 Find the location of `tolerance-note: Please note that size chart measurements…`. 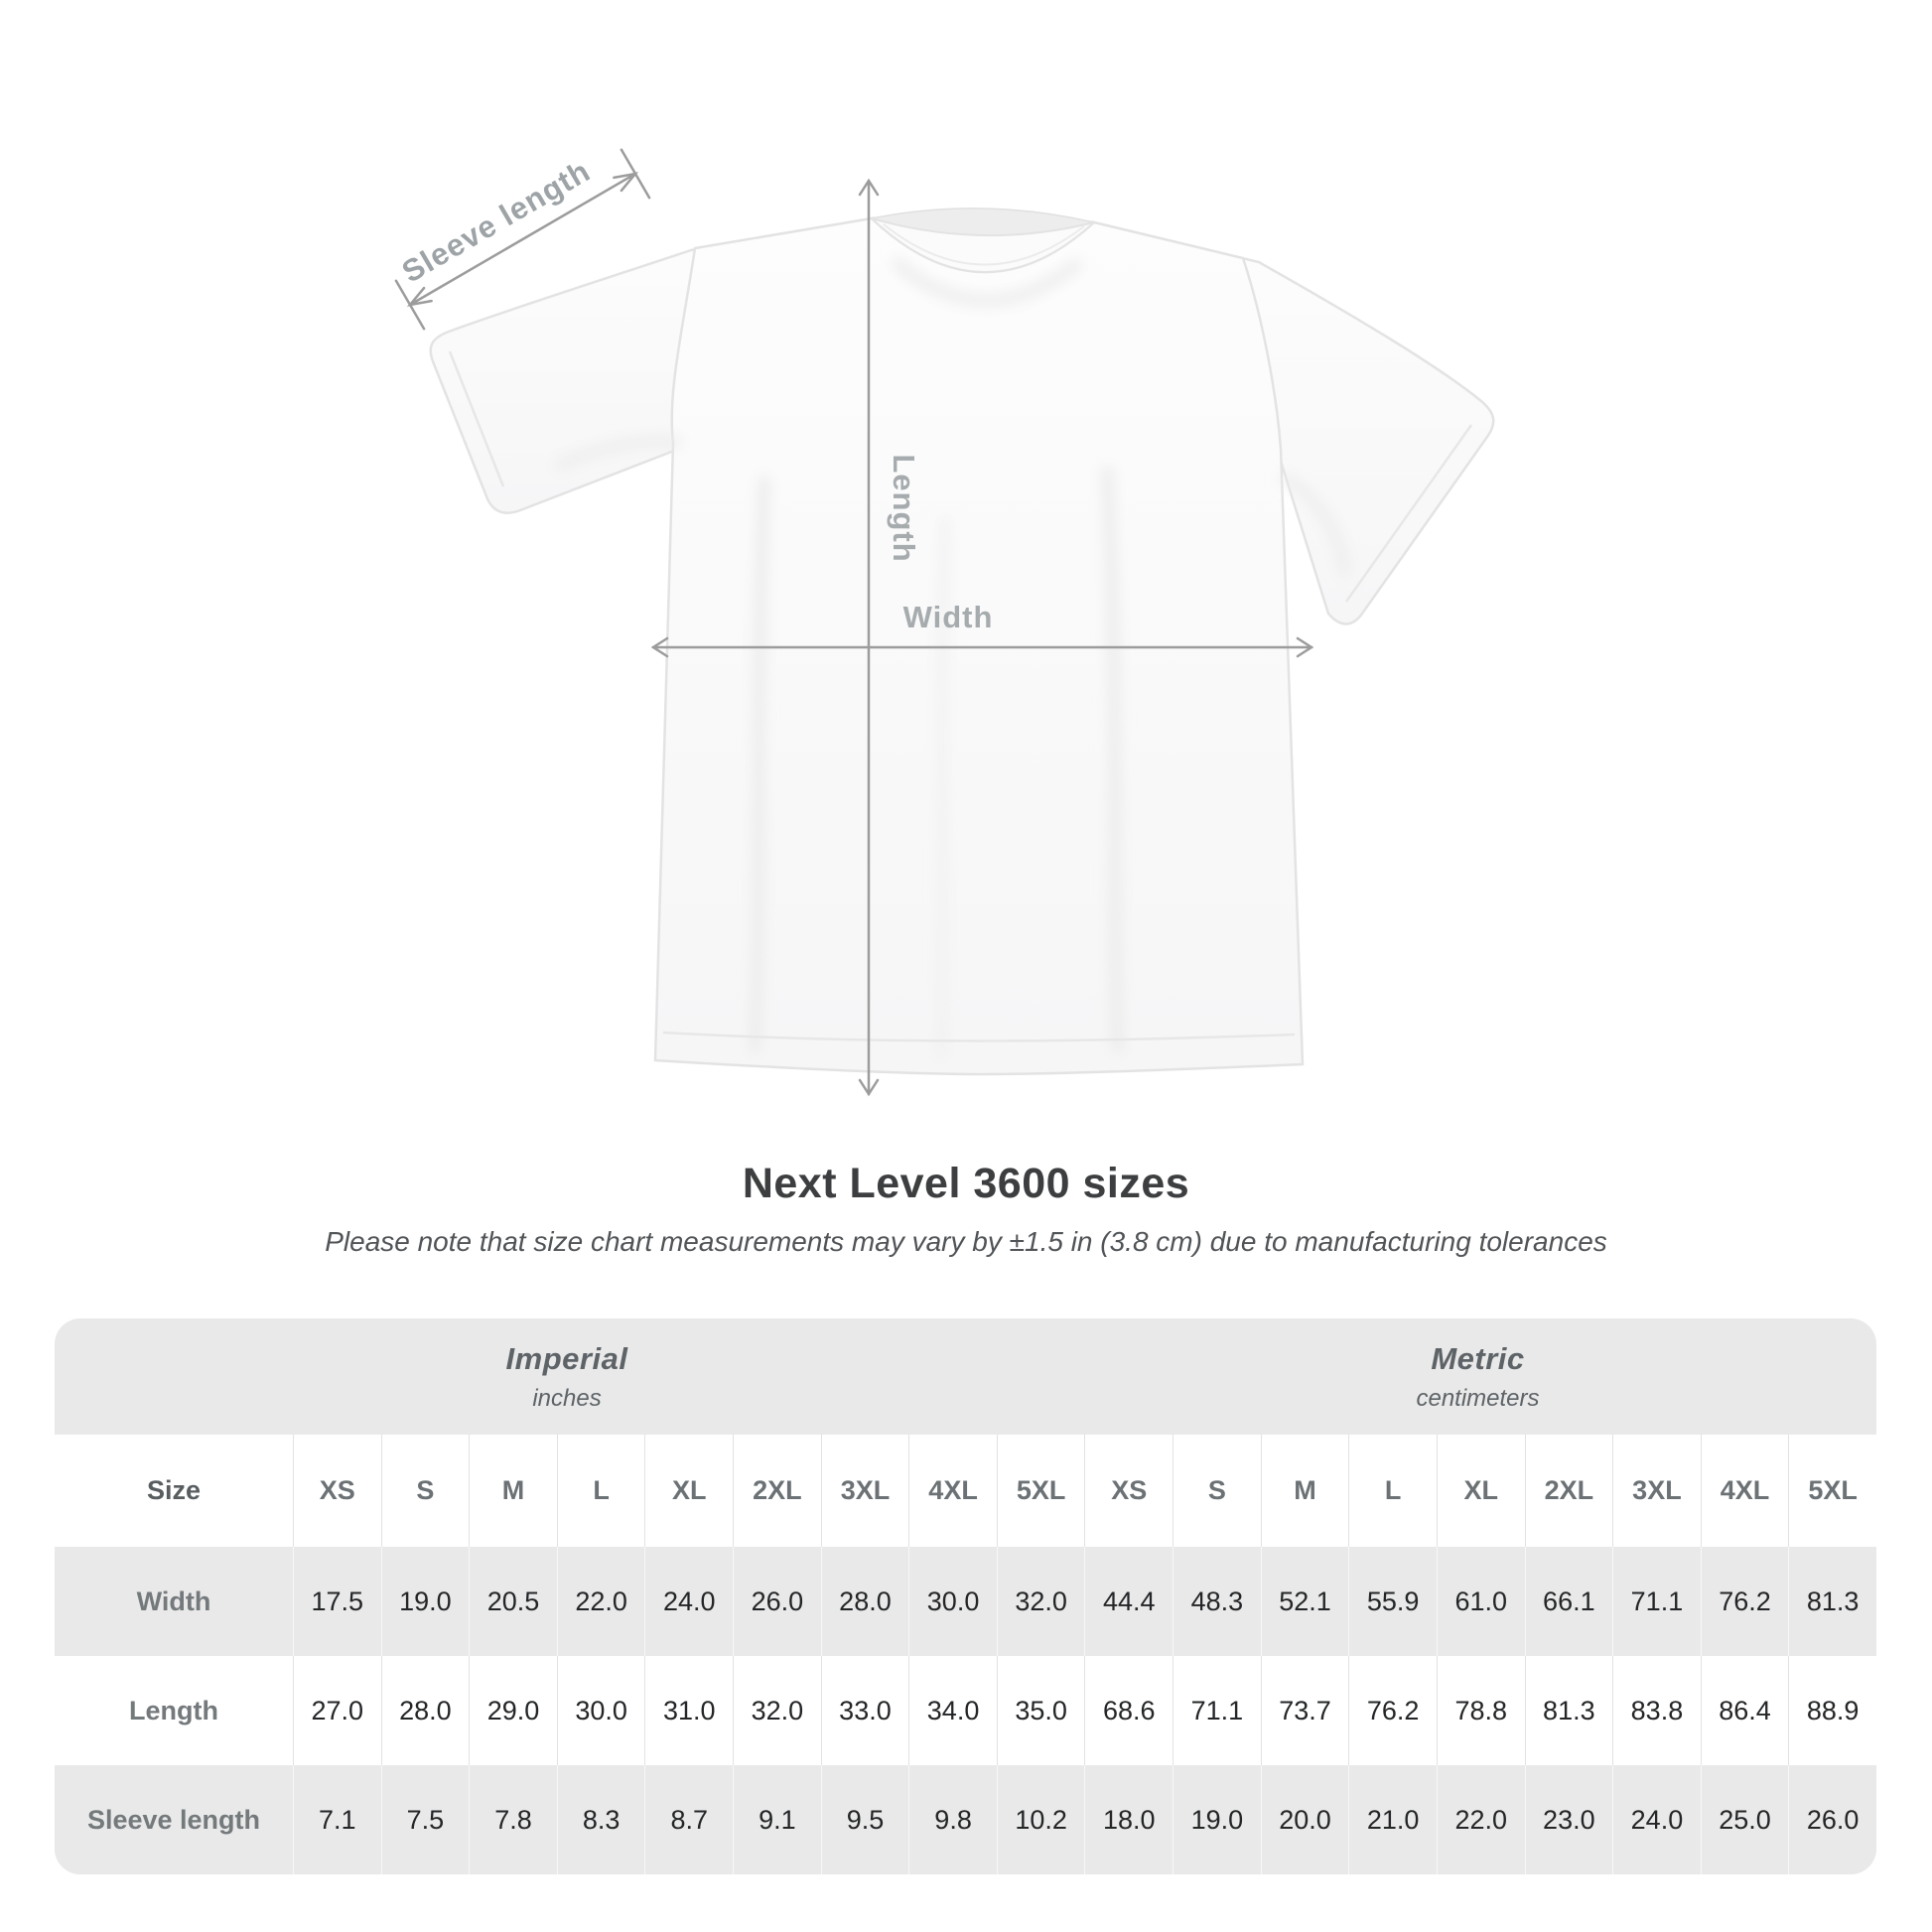

tolerance-note: Please note that size chart measurements… is located at coordinates (966, 1241).